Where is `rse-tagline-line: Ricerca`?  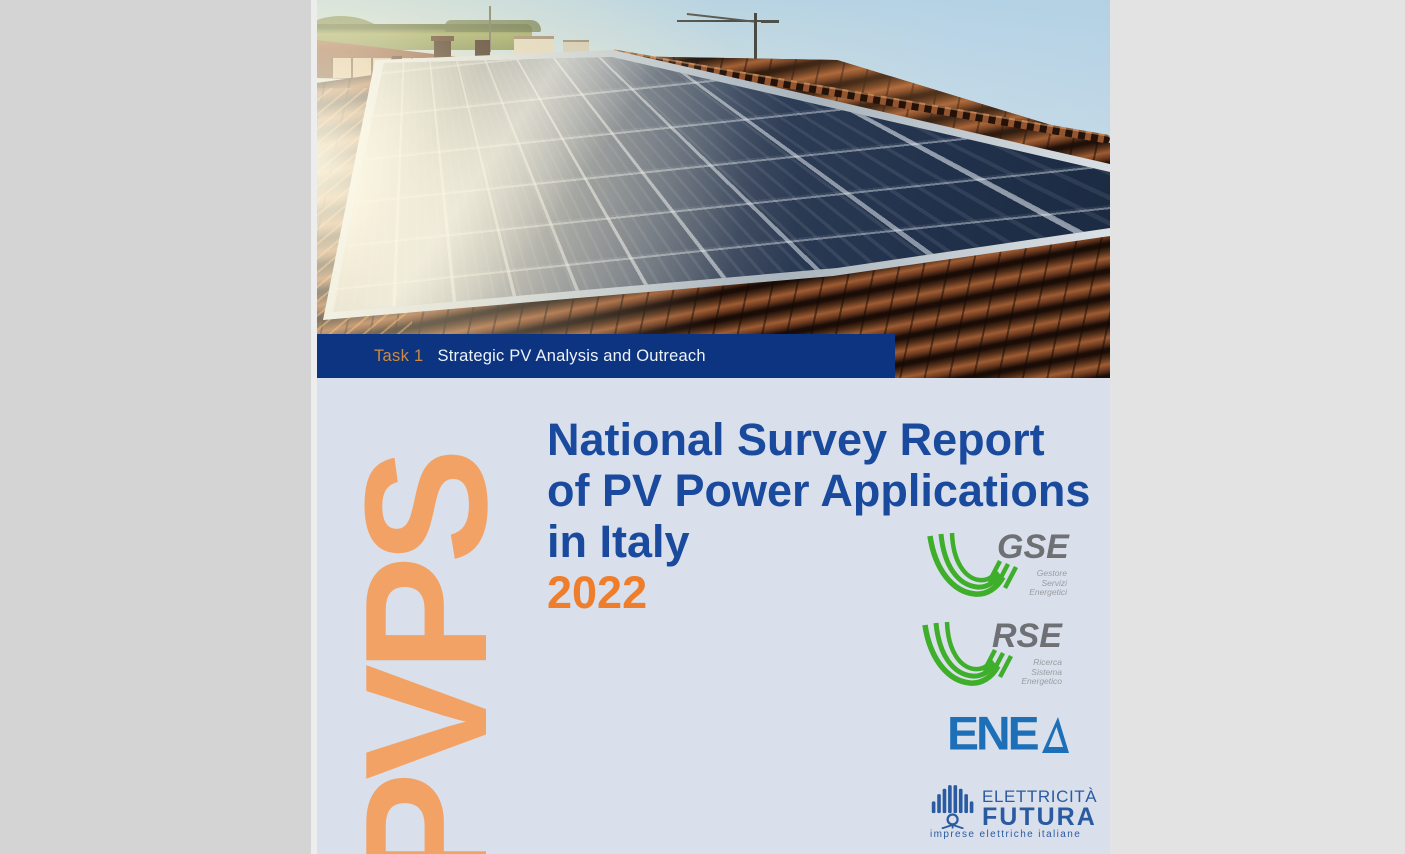
rse-tagline-line: Ricerca is located at coordinates (1047, 662).